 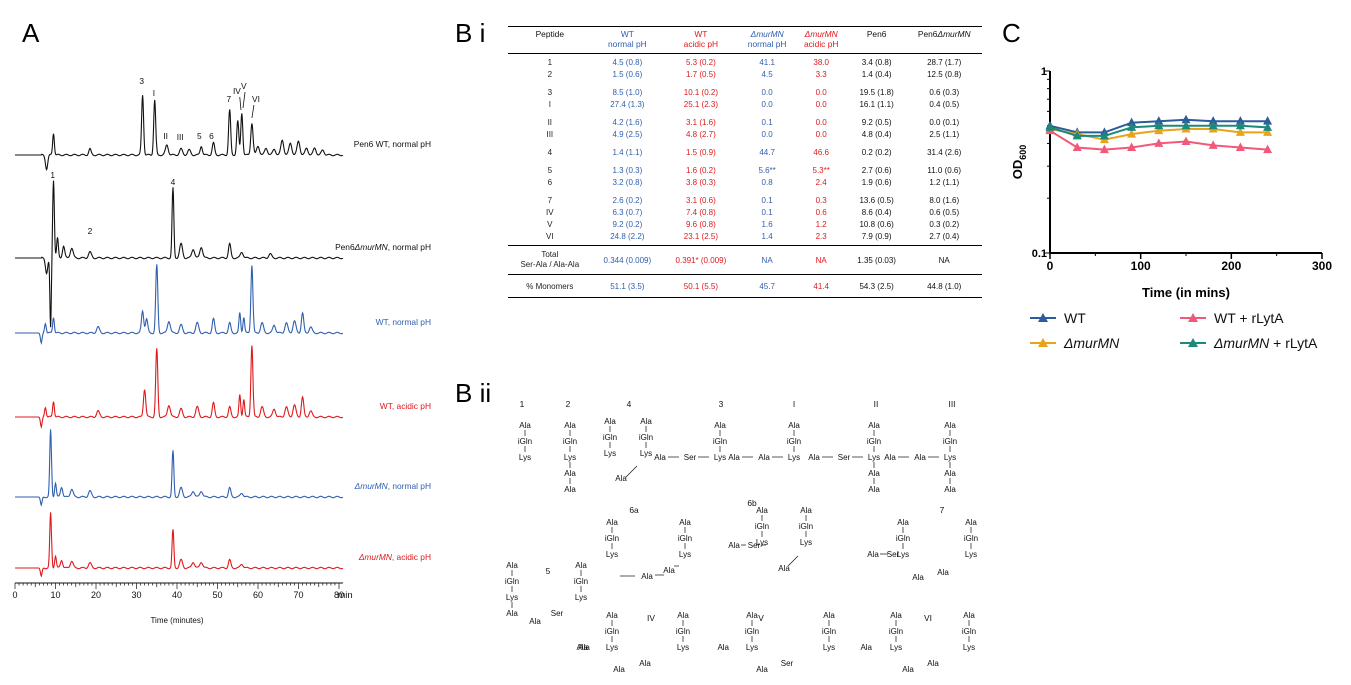 I want to click on value-cell: 8.5 (1.0), so click(x=627, y=92).